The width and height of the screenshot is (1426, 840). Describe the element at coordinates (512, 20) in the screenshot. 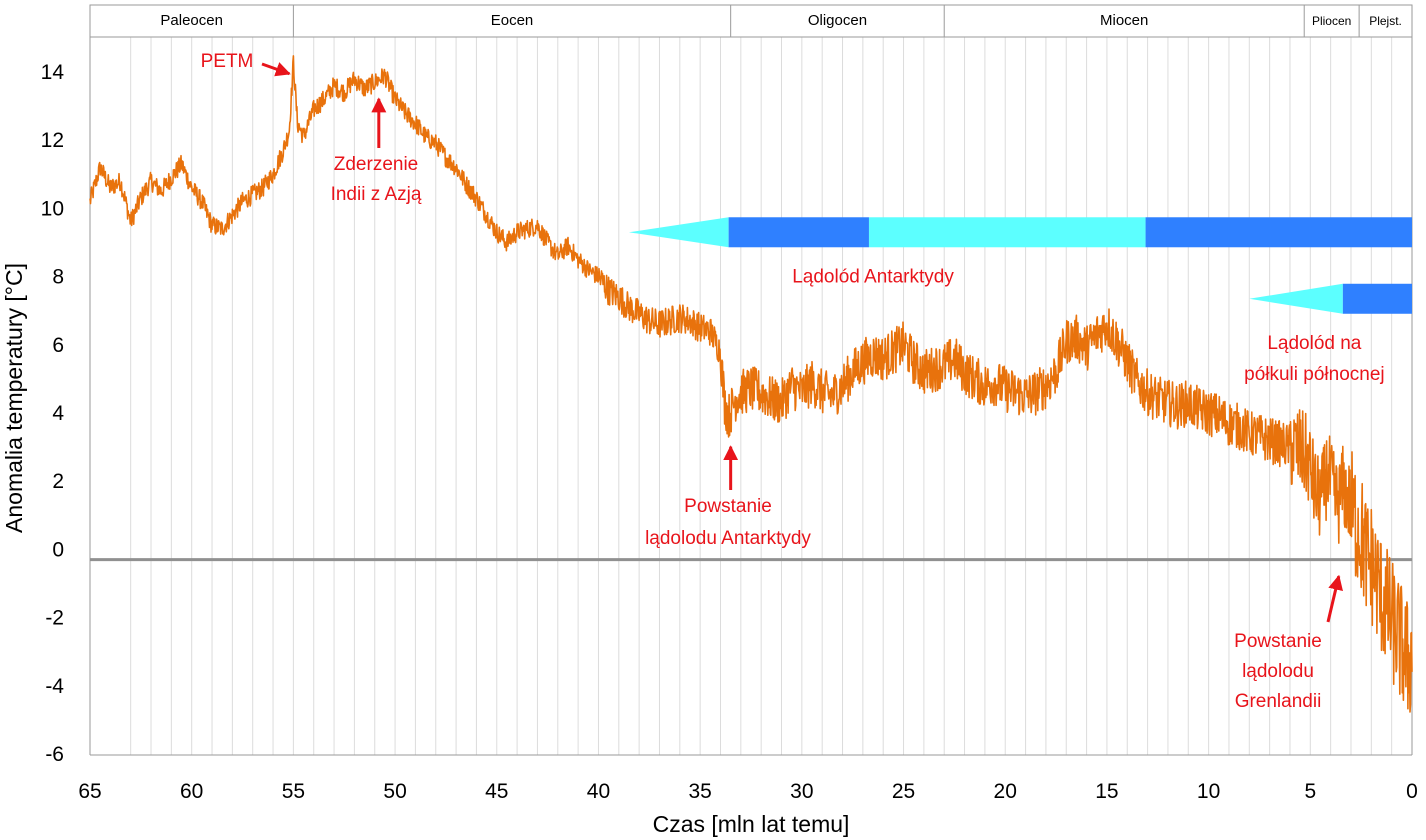

I see `epoch-label: Eocen` at that location.